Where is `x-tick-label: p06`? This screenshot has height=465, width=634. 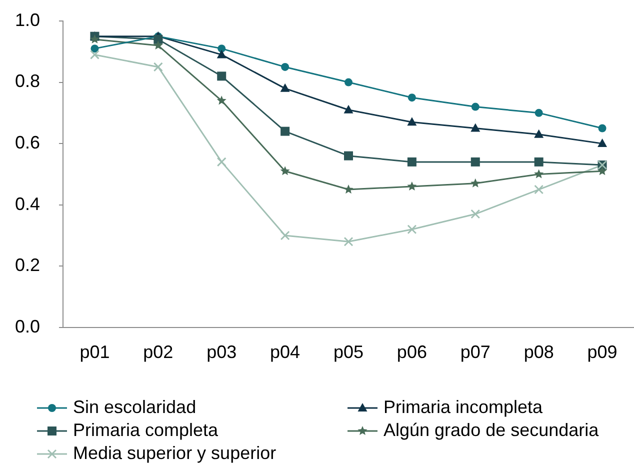 x-tick-label: p06 is located at coordinates (411, 352).